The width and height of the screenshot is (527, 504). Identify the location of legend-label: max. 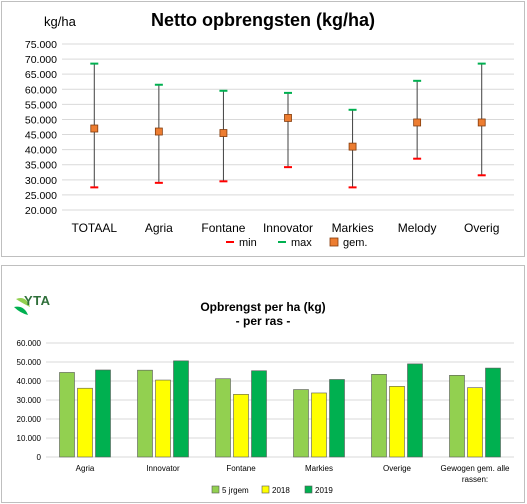
(301, 243).